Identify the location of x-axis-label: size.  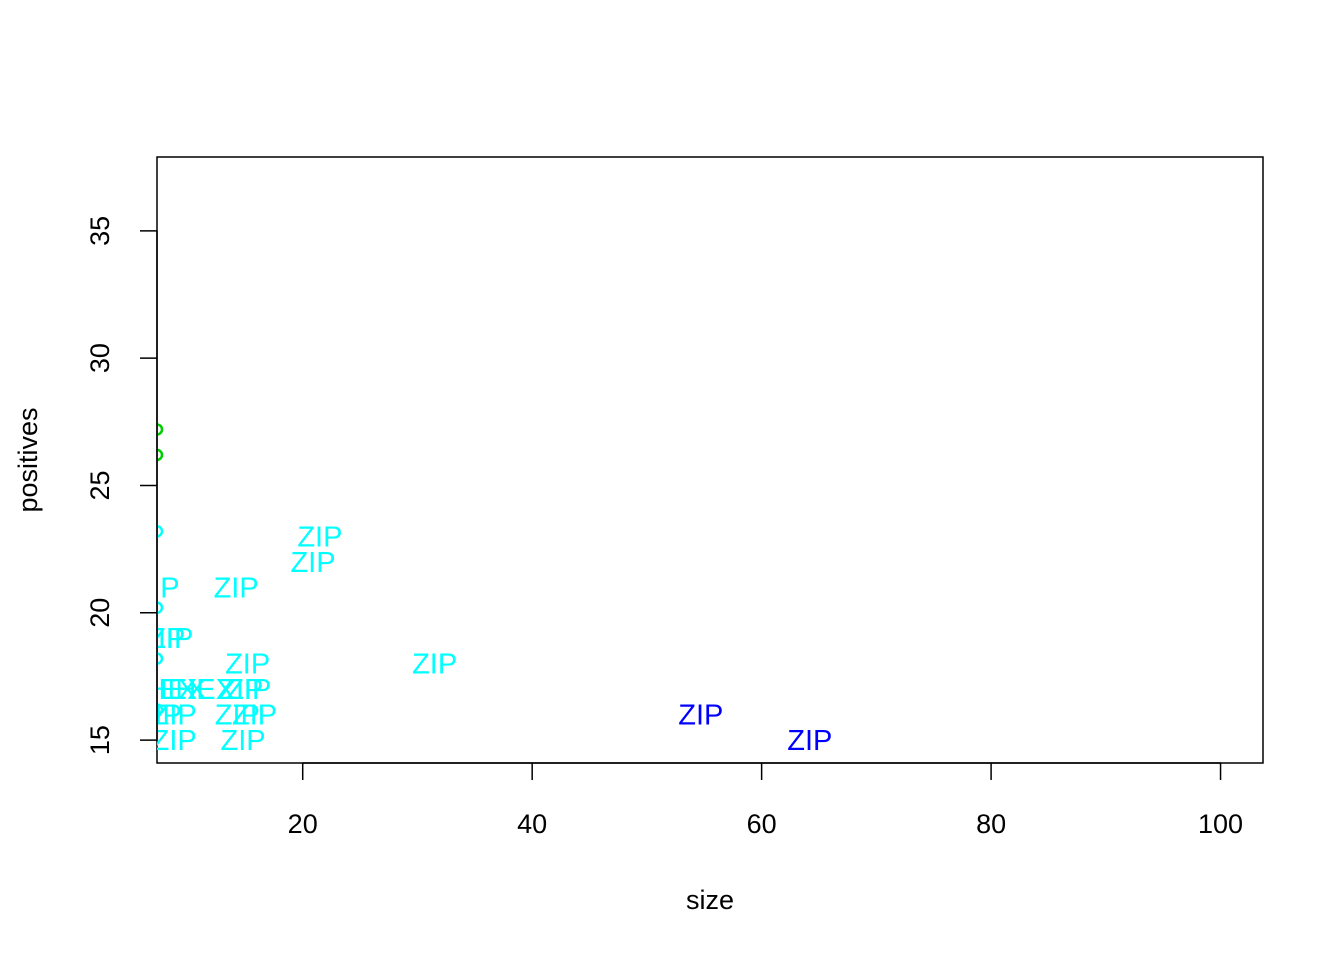
(710, 900).